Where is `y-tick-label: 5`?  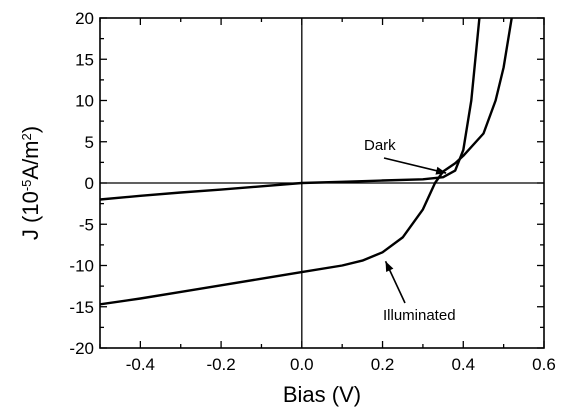
y-tick-label: 5 is located at coordinates (89, 142).